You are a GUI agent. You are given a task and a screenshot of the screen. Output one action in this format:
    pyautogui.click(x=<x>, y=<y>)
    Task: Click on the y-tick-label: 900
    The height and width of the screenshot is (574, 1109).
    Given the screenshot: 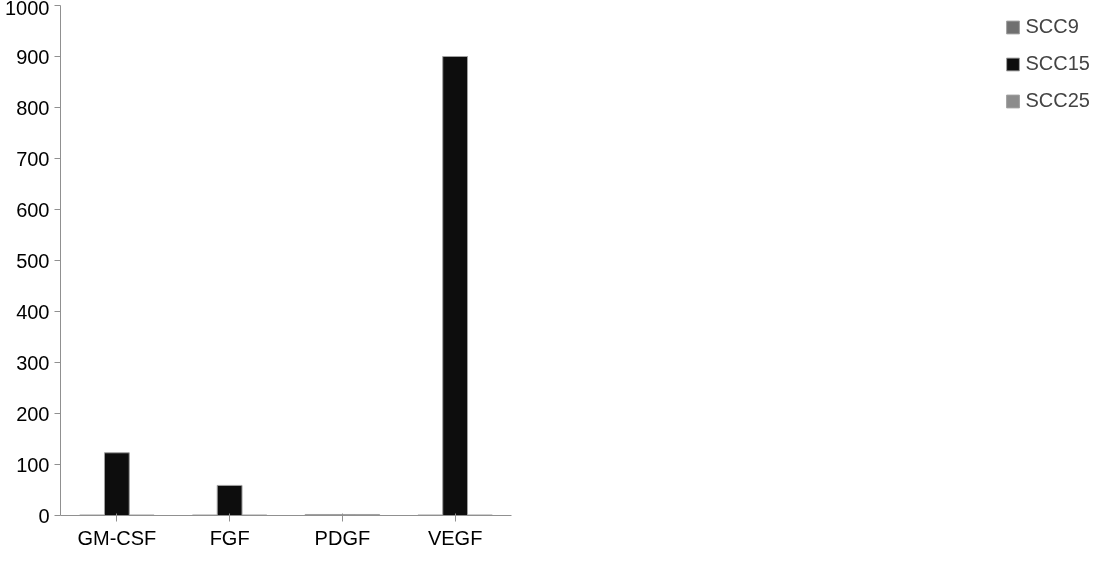 What is the action you would take?
    pyautogui.click(x=33, y=56)
    